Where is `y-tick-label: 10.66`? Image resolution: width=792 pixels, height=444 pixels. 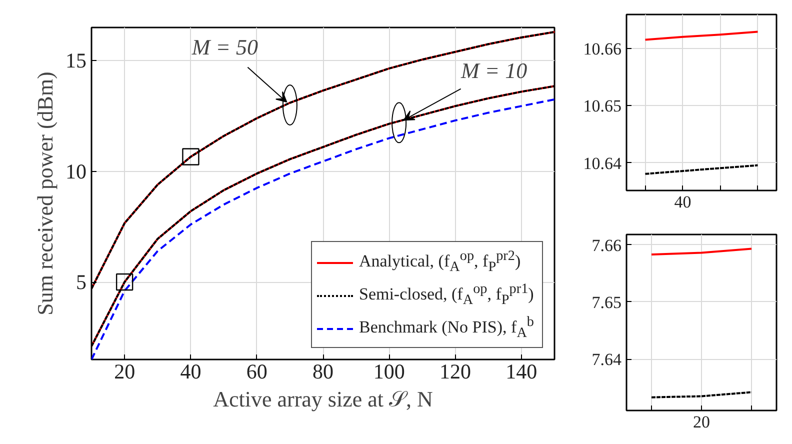 y-tick-label: 10.66 is located at coordinates (602, 48).